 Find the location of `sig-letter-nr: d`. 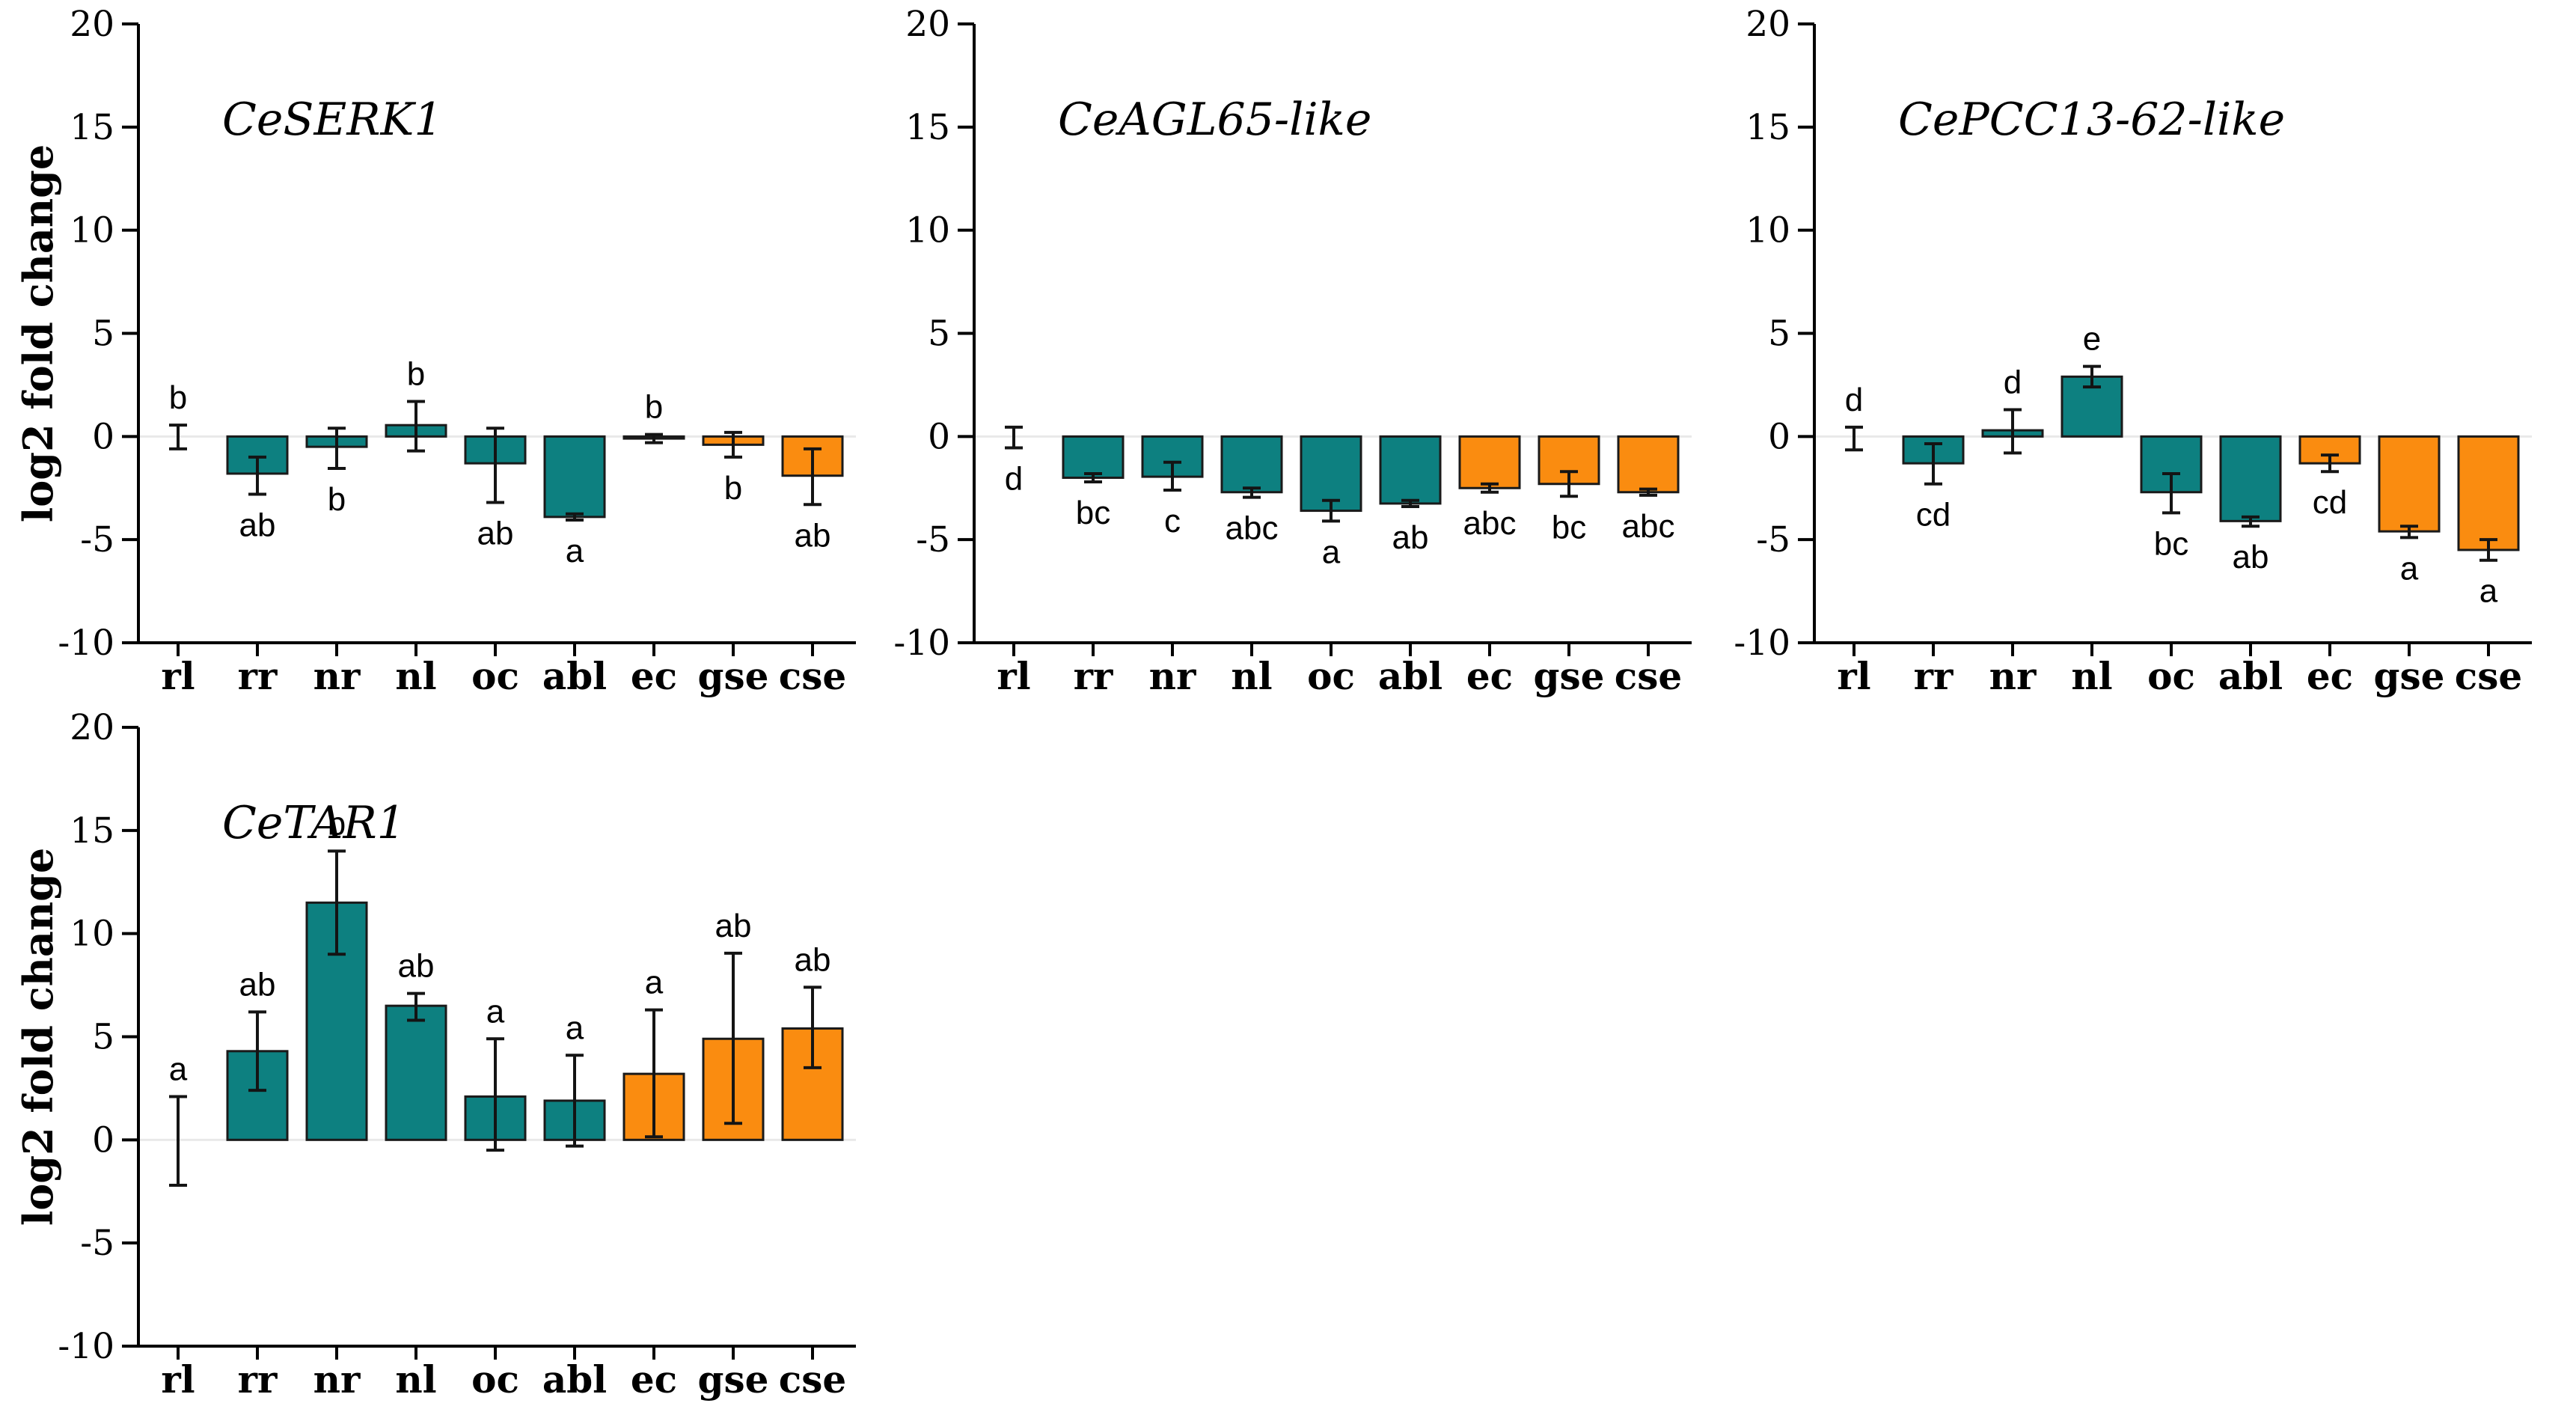

sig-letter-nr: d is located at coordinates (2013, 382).